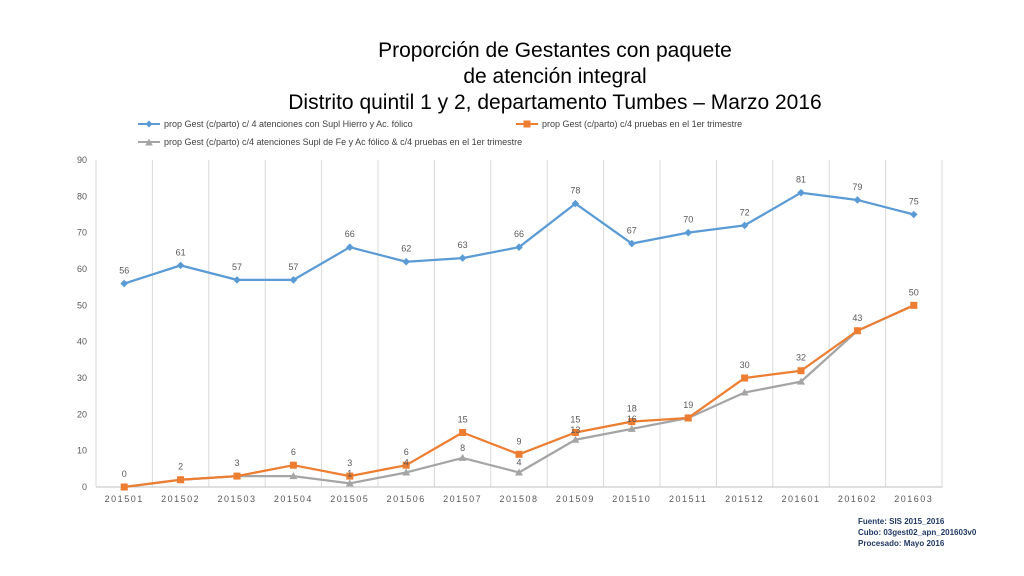  Describe the element at coordinates (688, 499) in the screenshot. I see `x-tick-label: 201511` at that location.